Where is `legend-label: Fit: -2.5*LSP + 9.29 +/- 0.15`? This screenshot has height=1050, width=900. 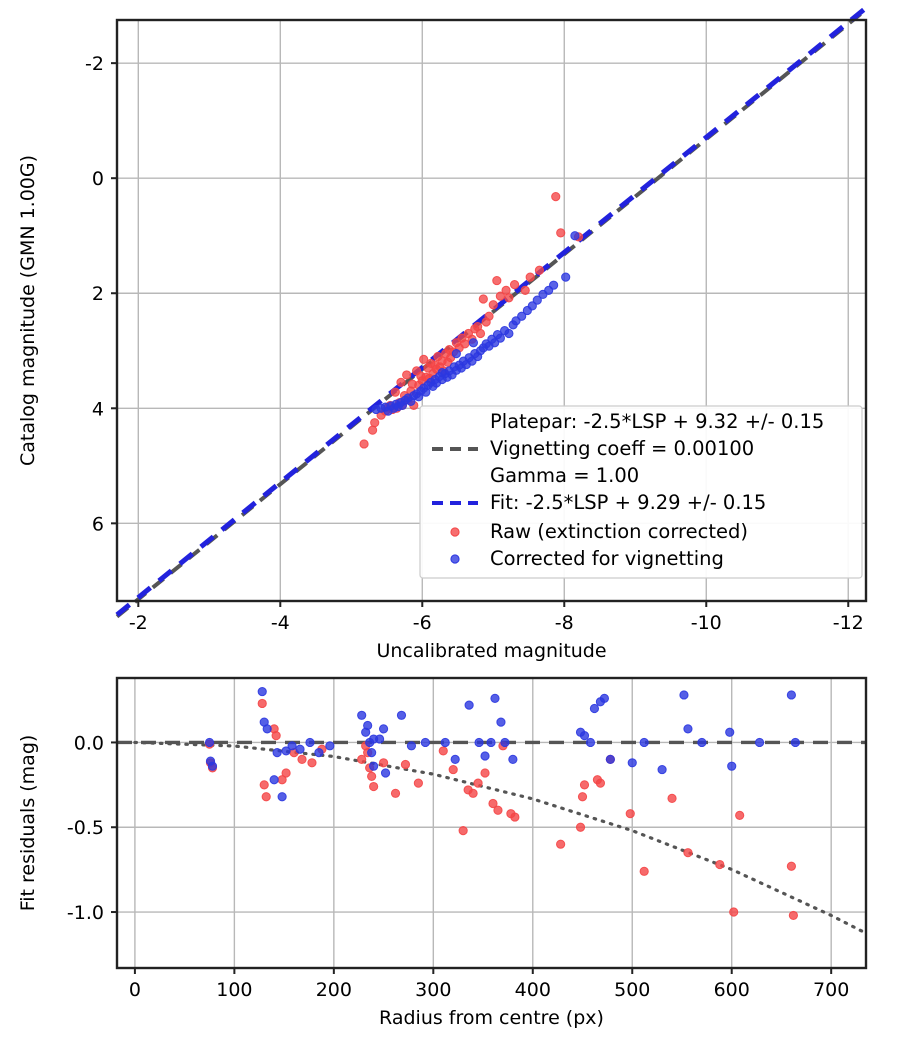 legend-label: Fit: -2.5*LSP + 9.29 +/- 0.15 is located at coordinates (628, 502).